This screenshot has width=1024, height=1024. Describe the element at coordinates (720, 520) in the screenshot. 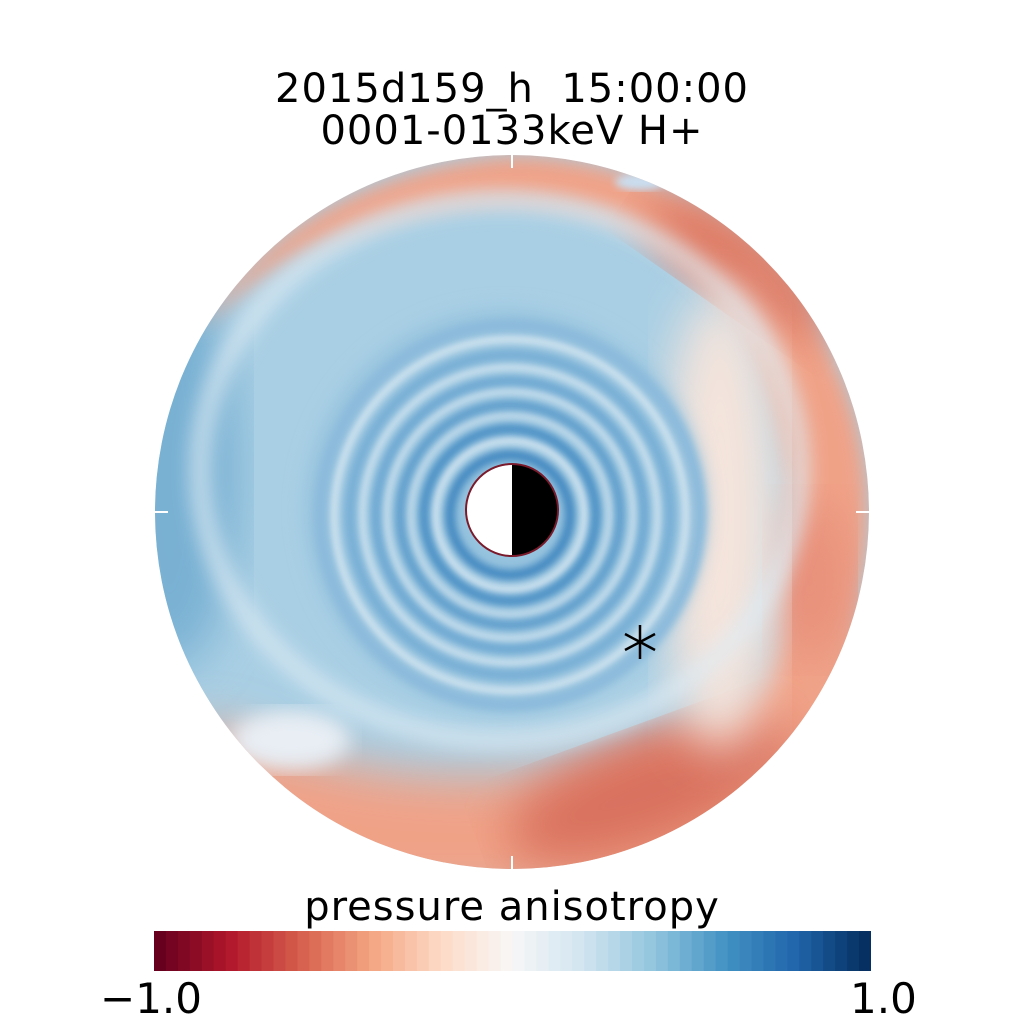

I see `transition-zone` at that location.